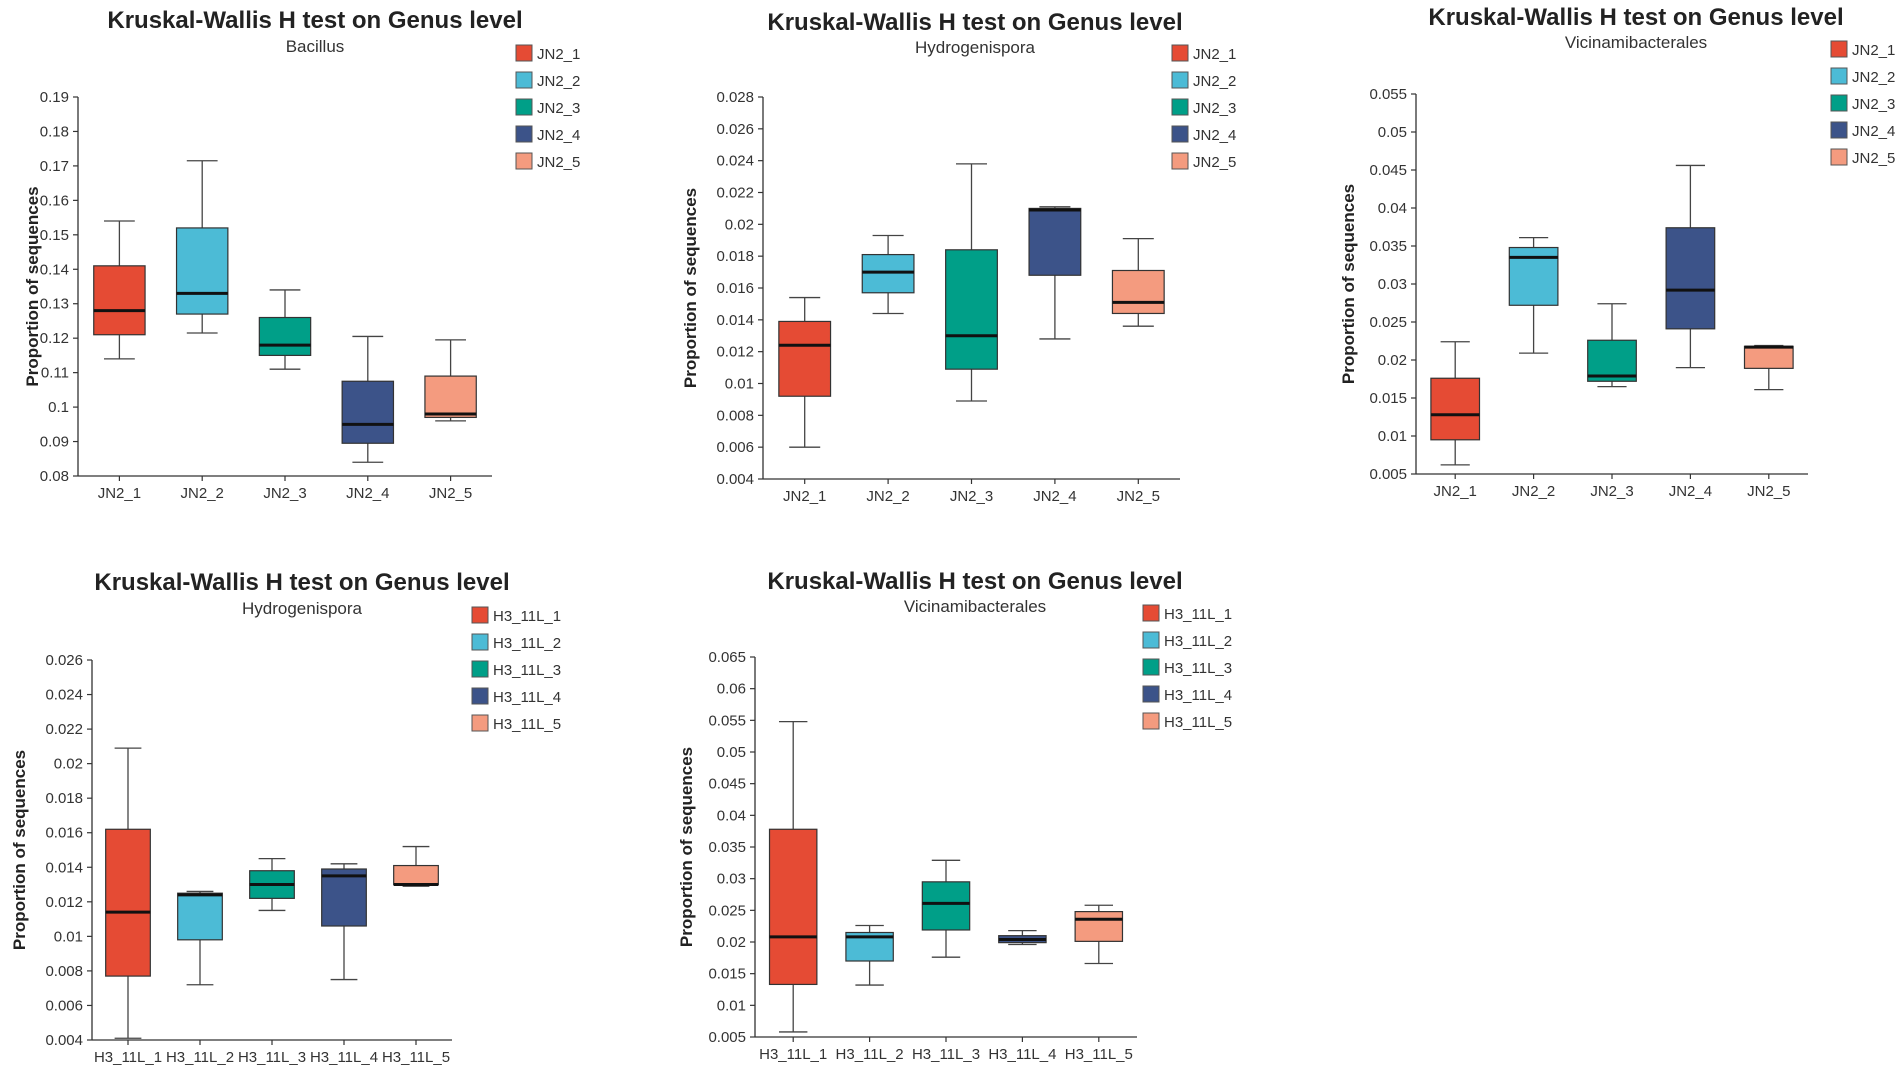 Image resolution: width=1902 pixels, height=1078 pixels. What do you see at coordinates (558, 81) in the screenshot?
I see `legend-label: JN2_2` at bounding box center [558, 81].